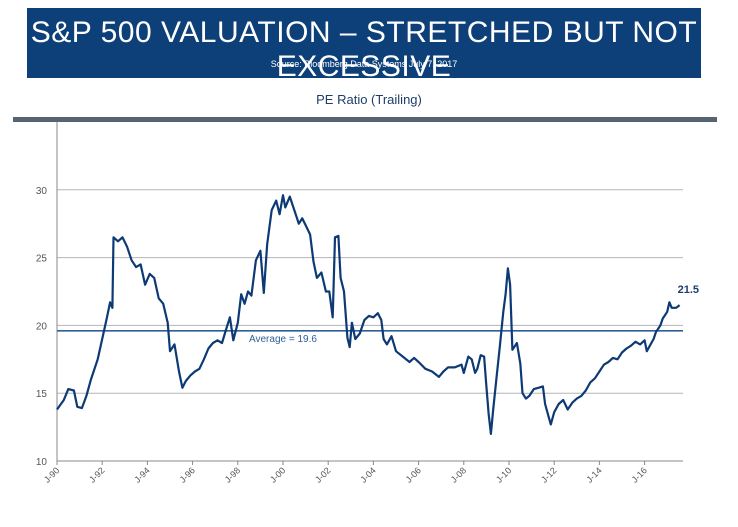  What do you see at coordinates (503, 474) in the screenshot?
I see `x-tick-label: J-10` at bounding box center [503, 474].